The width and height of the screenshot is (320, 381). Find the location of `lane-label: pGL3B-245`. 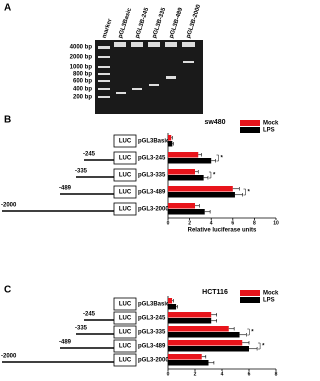

lane-label: pGL3B-245 is located at coordinates (143, 22).